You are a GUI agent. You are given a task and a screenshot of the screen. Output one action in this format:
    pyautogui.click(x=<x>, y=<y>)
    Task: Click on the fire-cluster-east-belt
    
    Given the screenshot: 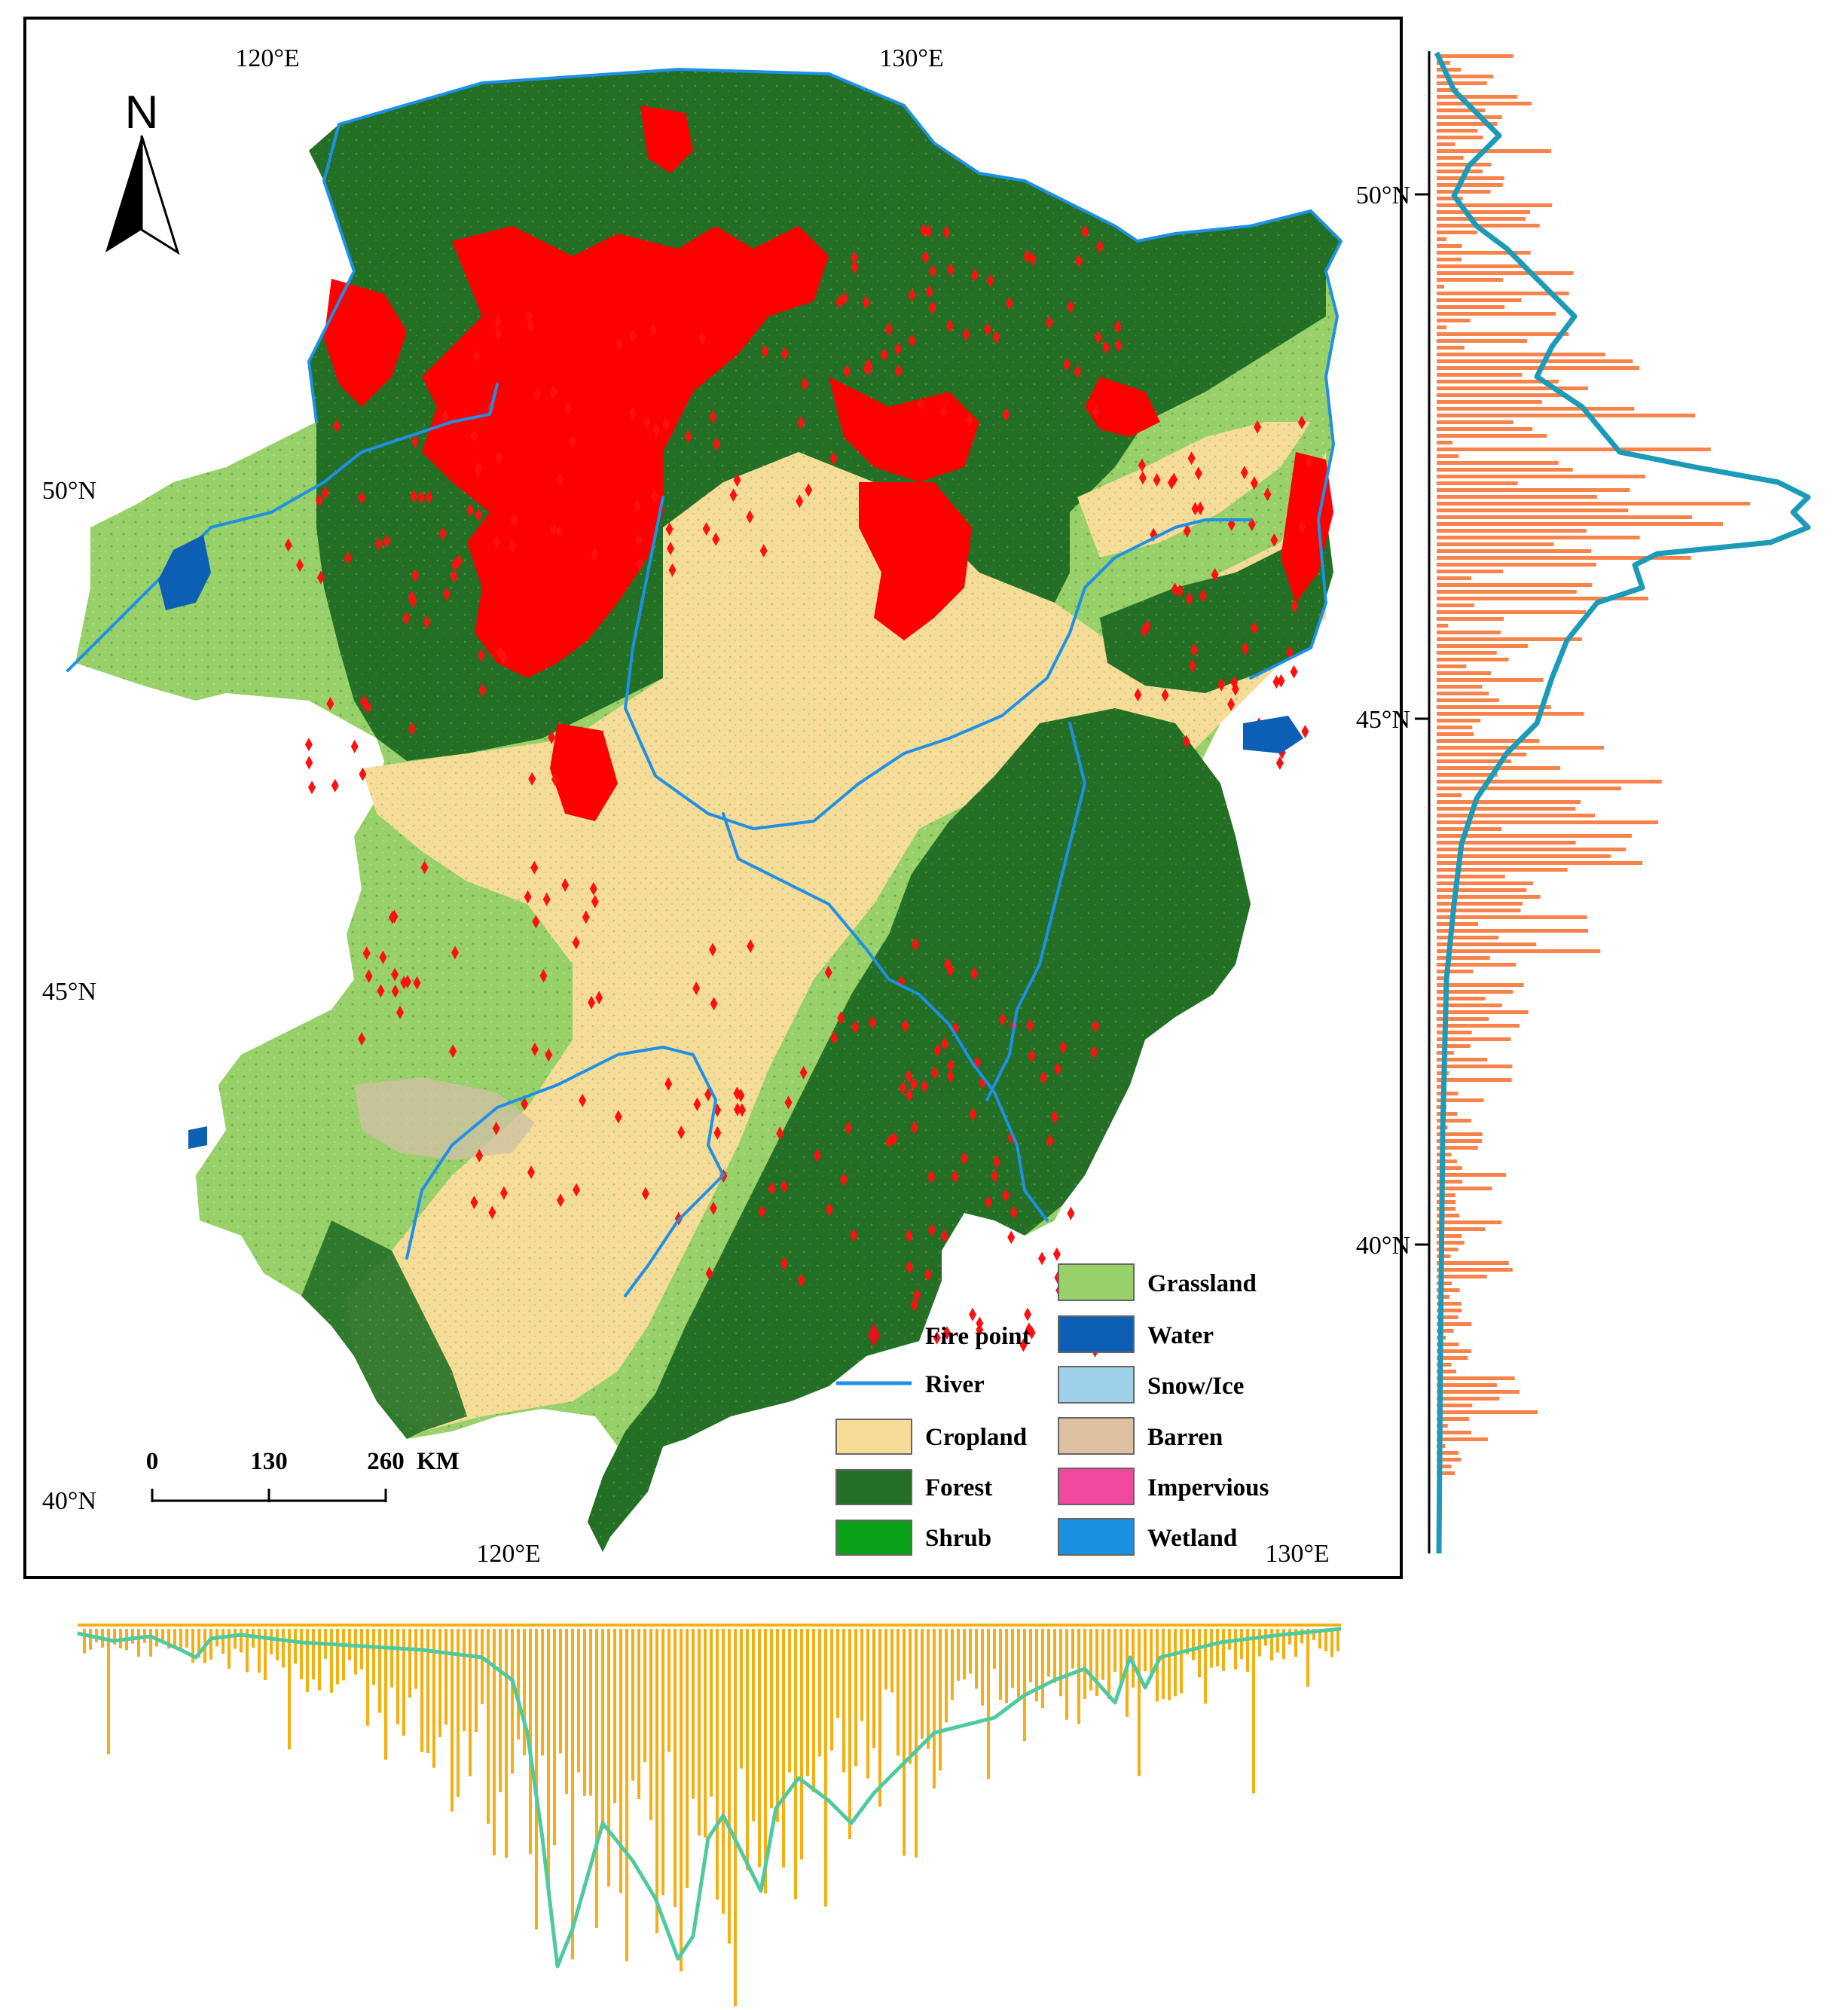 What is the action you would take?
    pyautogui.click(x=904, y=430)
    